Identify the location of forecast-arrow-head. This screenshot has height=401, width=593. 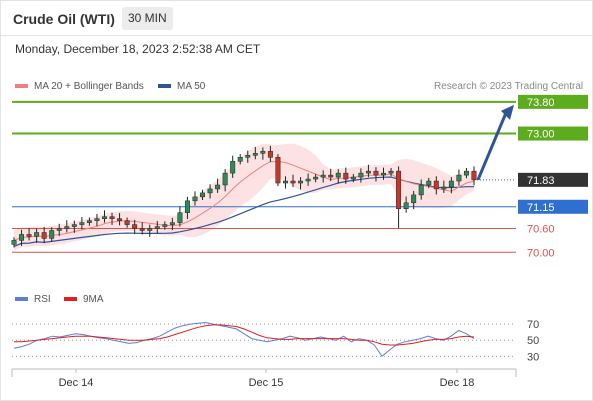
(507, 112).